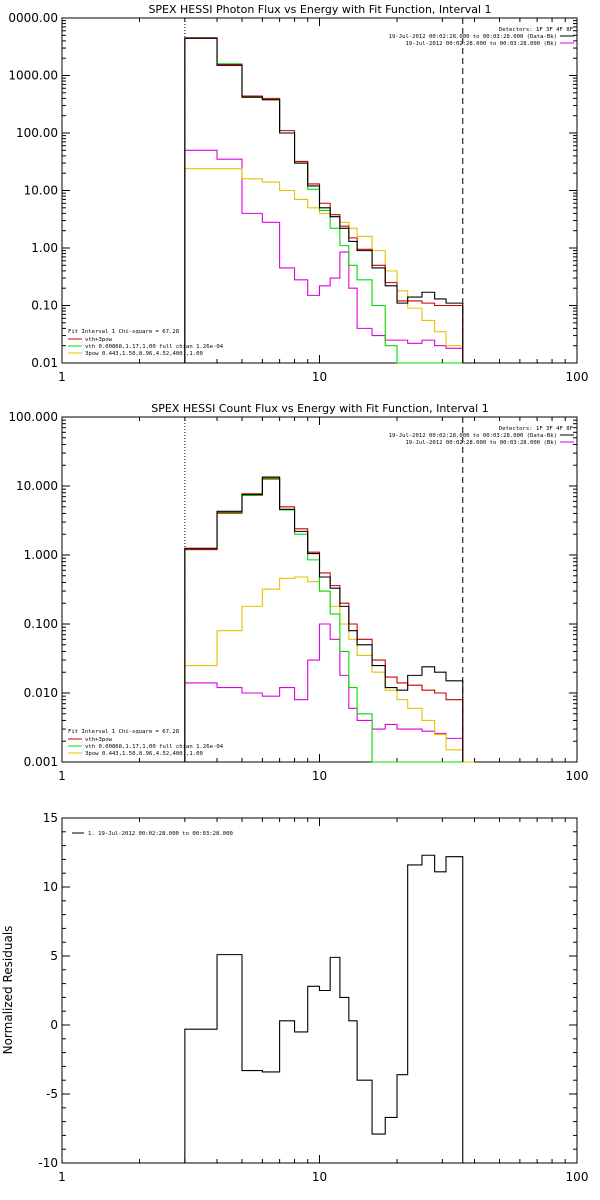  What do you see at coordinates (41, 555) in the screenshot?
I see `y-tick-label: 1.000` at bounding box center [41, 555].